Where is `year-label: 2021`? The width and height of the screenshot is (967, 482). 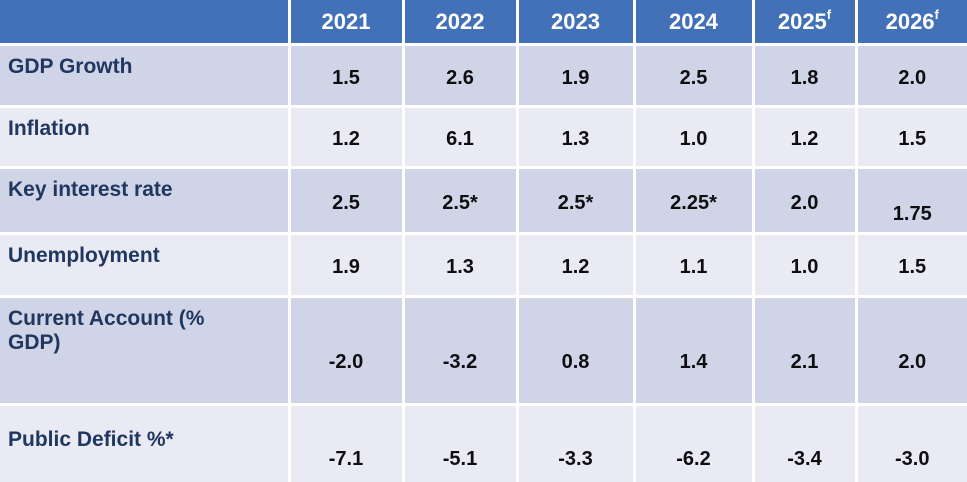 year-label: 2021 is located at coordinates (346, 21).